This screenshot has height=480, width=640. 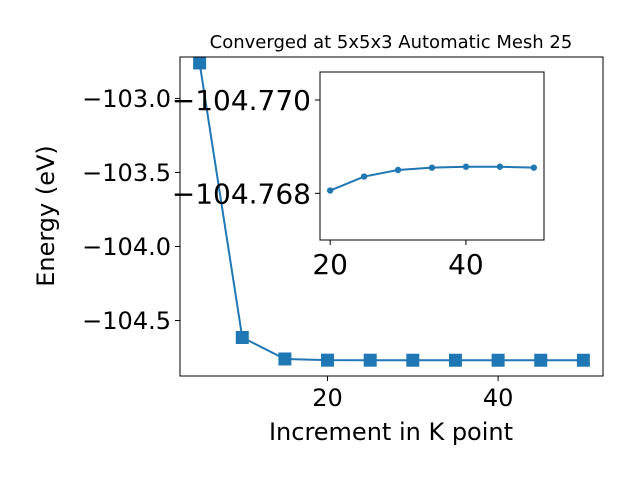 What do you see at coordinates (241, 193) in the screenshot?
I see `inset-y-tick-label: −104.768` at bounding box center [241, 193].